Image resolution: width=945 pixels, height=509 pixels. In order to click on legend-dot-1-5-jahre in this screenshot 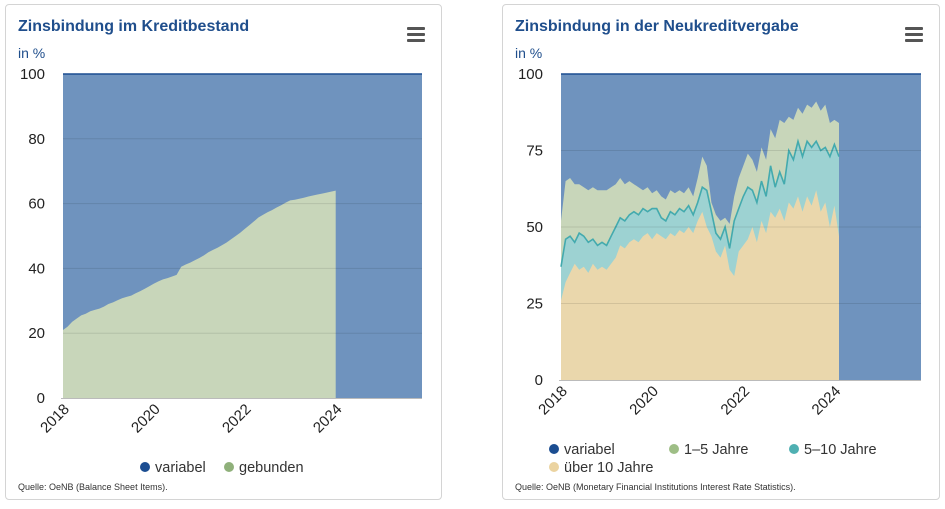, I will do `click(674, 449)`.